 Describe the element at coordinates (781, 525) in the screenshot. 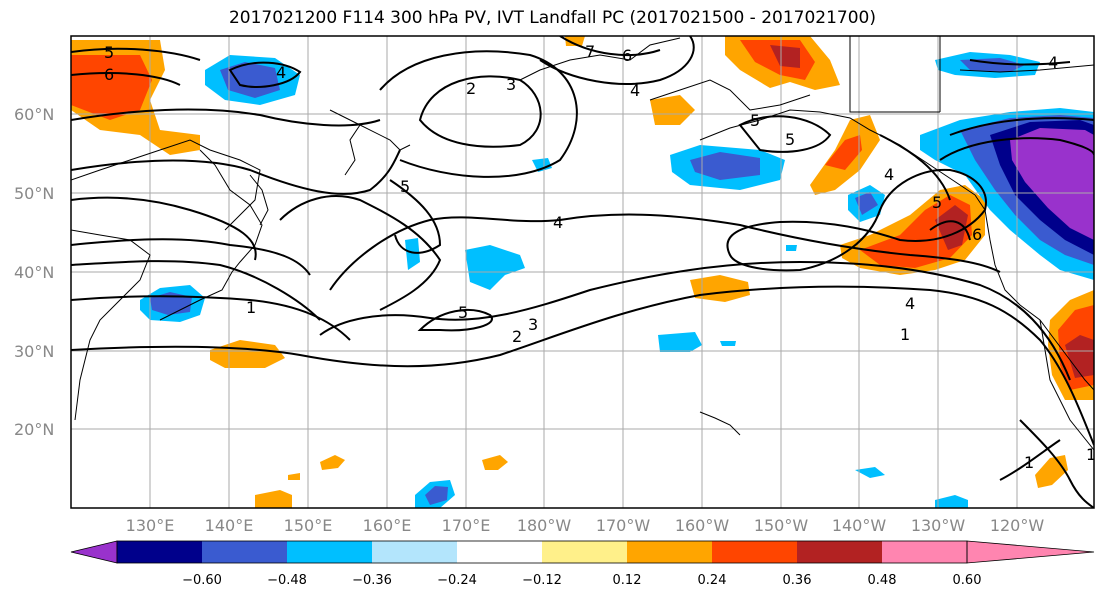

I see `lon-label: 150°W` at that location.